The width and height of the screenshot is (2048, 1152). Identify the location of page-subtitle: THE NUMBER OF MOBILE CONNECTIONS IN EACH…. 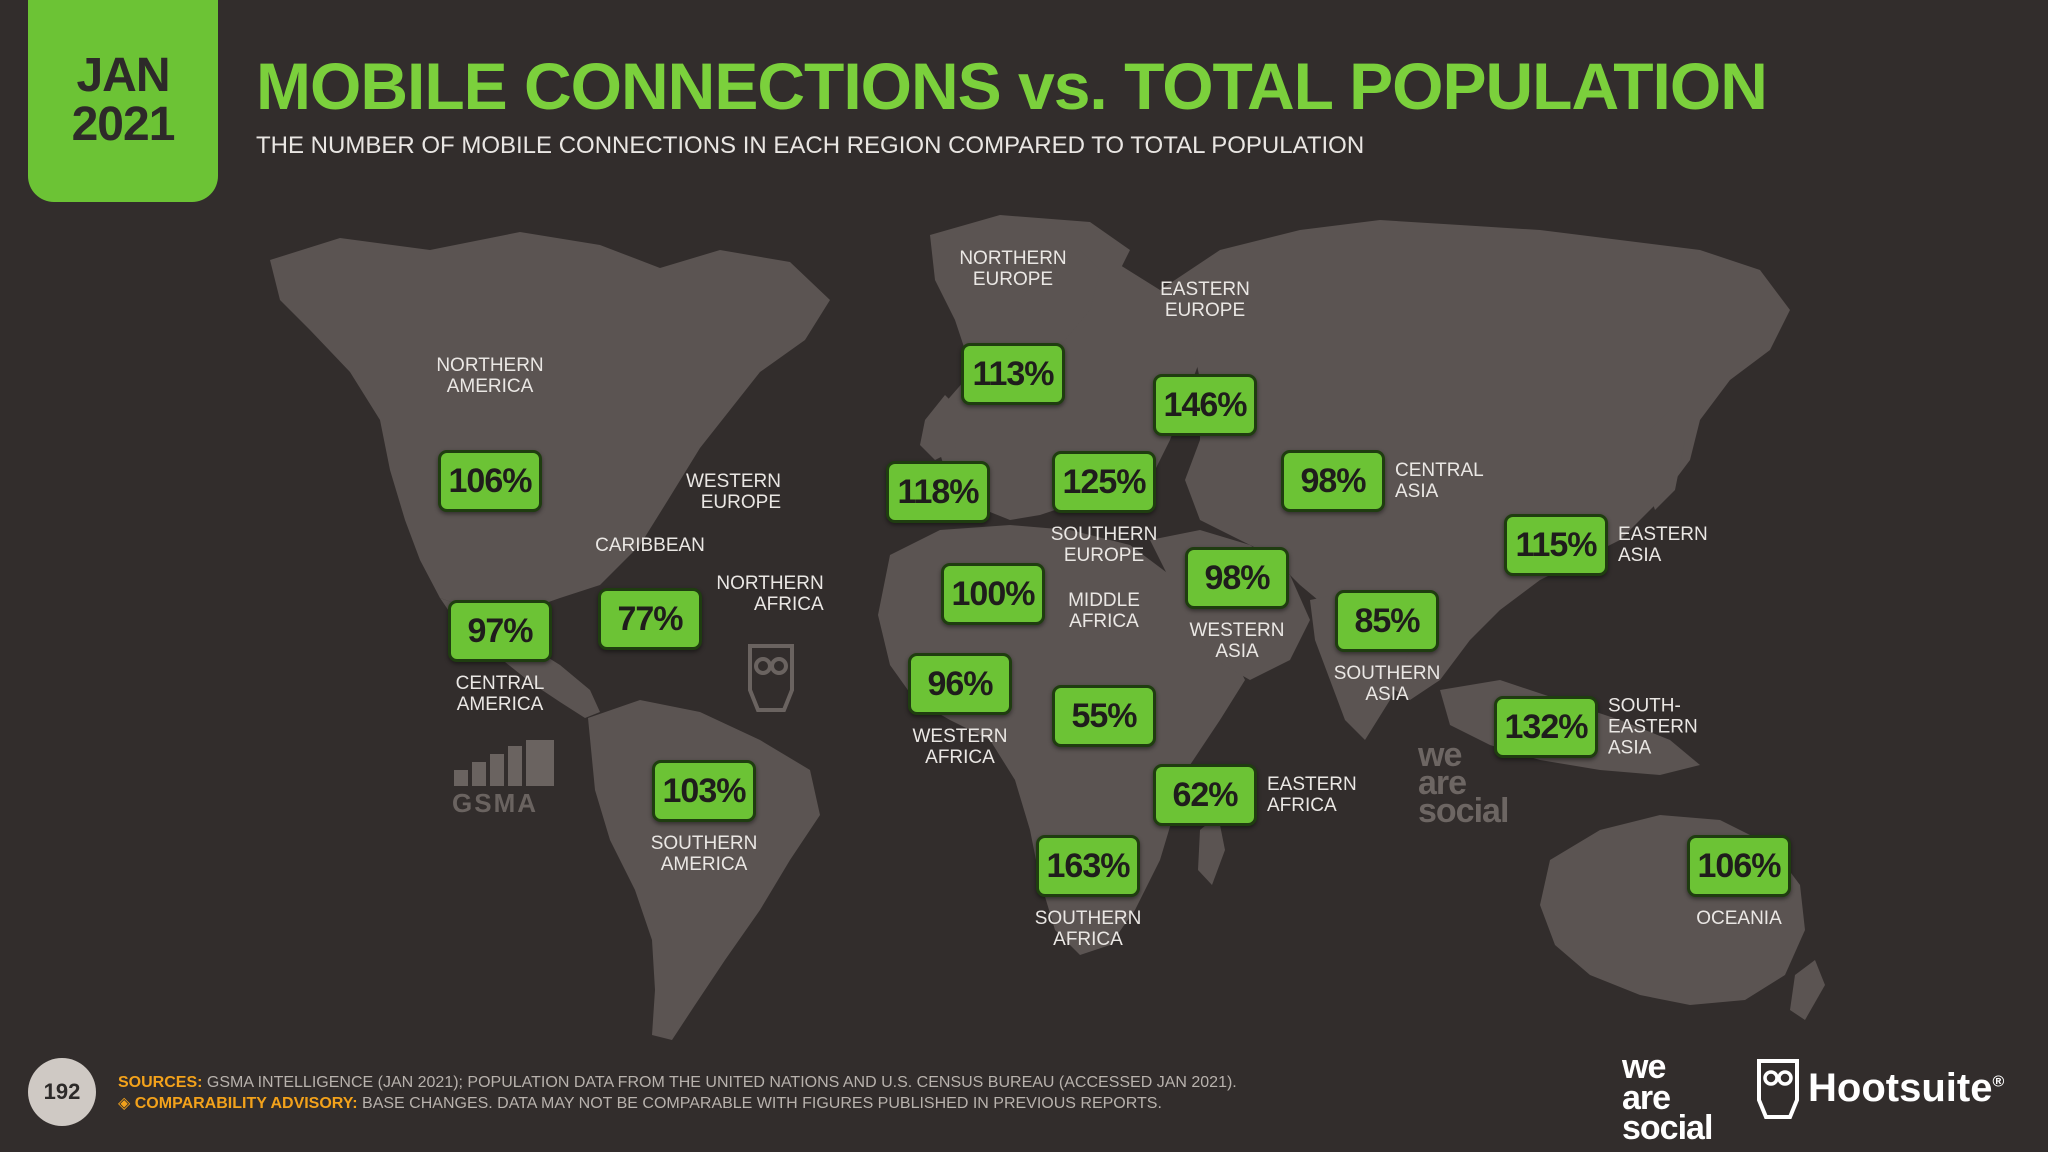
(810, 145).